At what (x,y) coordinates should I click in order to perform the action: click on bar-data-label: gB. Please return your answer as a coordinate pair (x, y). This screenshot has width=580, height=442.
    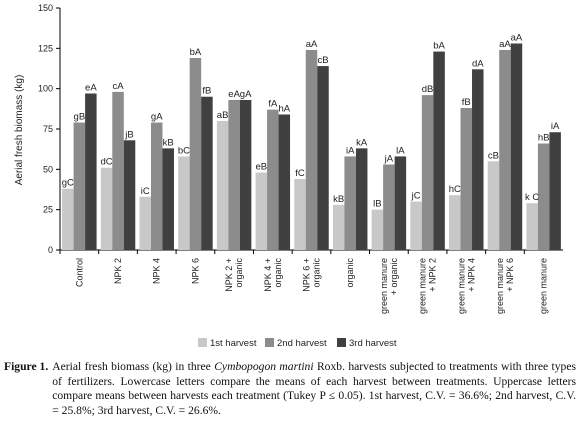
    Looking at the image, I should click on (80, 117).